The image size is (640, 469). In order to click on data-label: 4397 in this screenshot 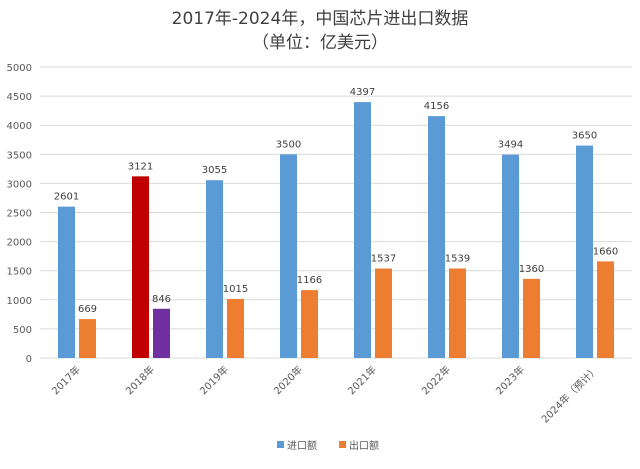, I will do `click(362, 92)`.